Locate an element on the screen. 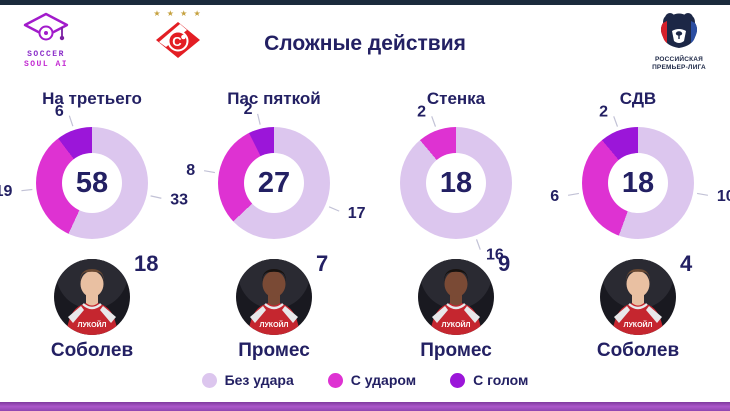  brand-text: SOCCER SOUL AI is located at coordinates (46, 60).